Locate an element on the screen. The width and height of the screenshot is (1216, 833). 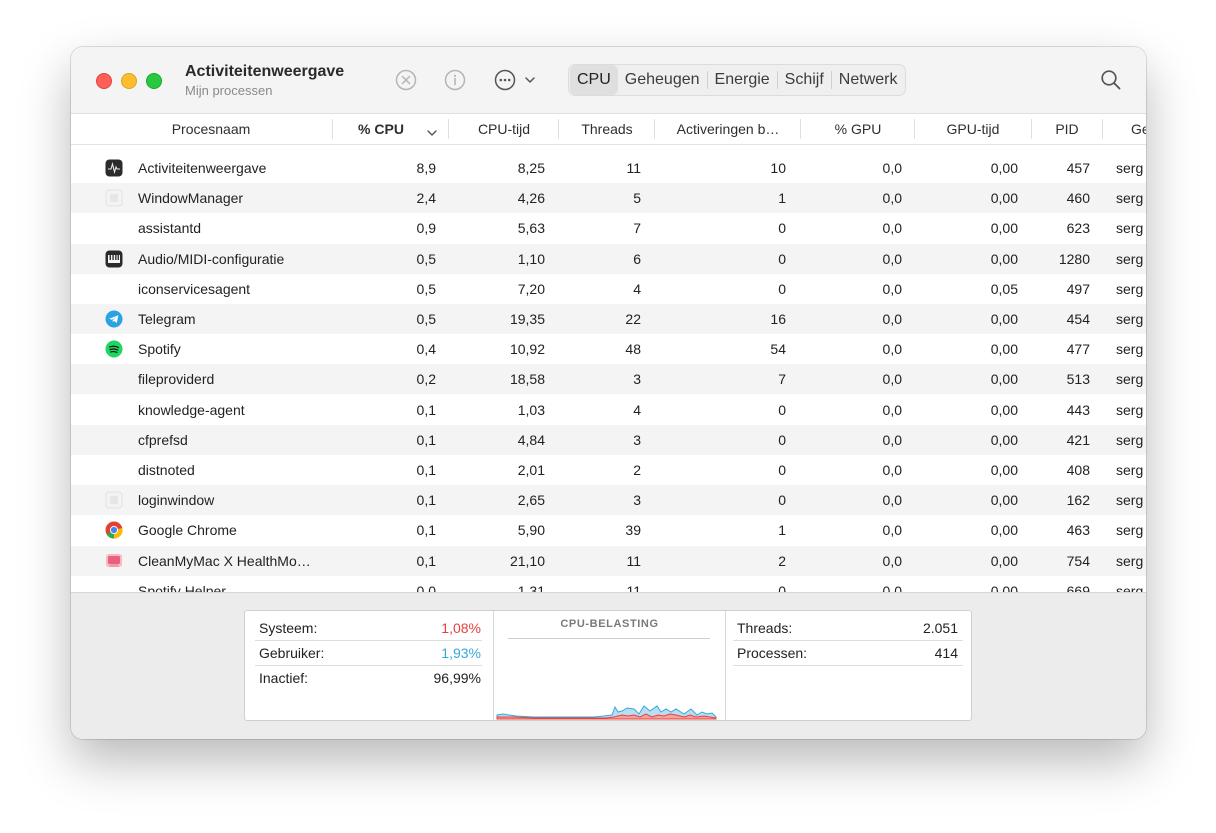
generic-app-icon is located at coordinates (114, 500).